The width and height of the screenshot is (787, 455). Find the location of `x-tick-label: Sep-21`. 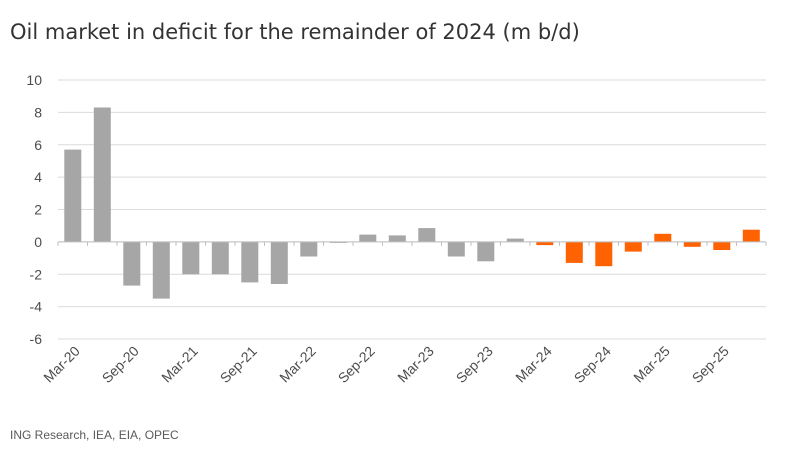

x-tick-label: Sep-21 is located at coordinates (238, 364).